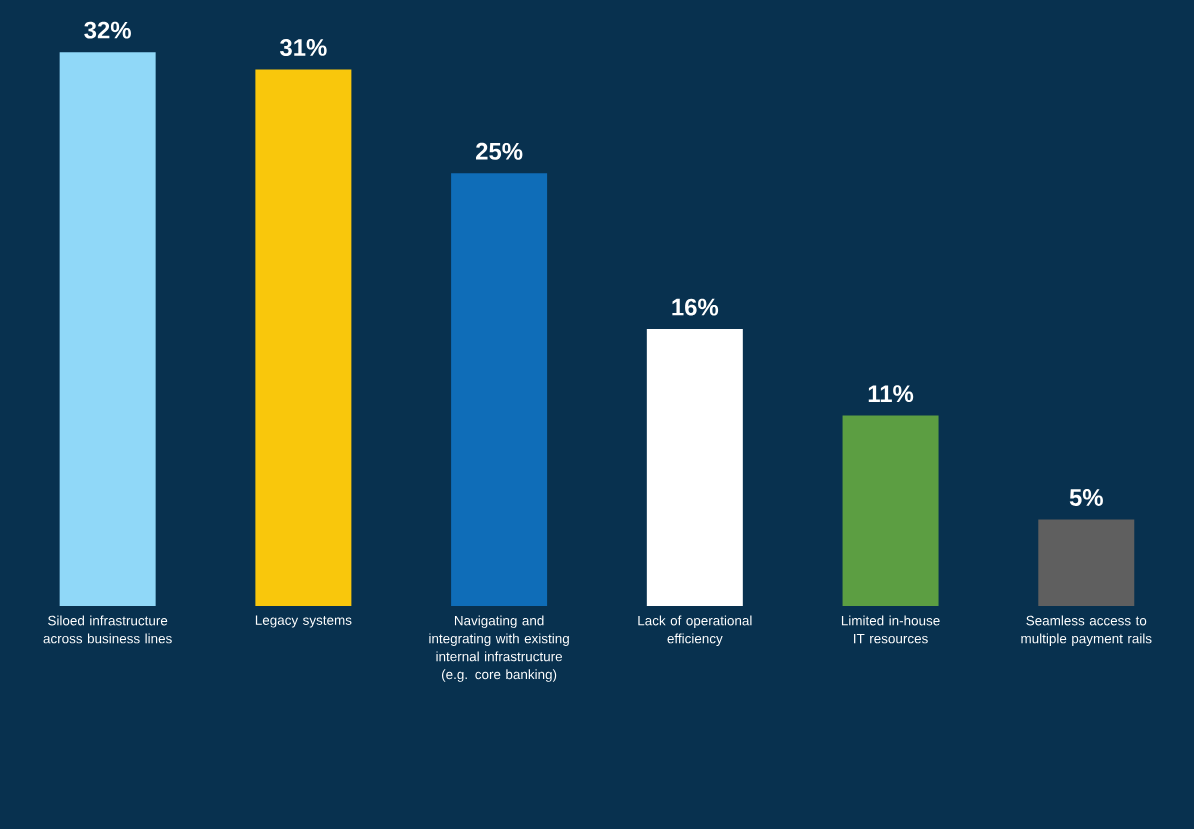 The height and width of the screenshot is (829, 1194). I want to click on x-tick-label: Navigating and integrating with existing internal infrastructure (e.g. core banking), so click(499, 648).